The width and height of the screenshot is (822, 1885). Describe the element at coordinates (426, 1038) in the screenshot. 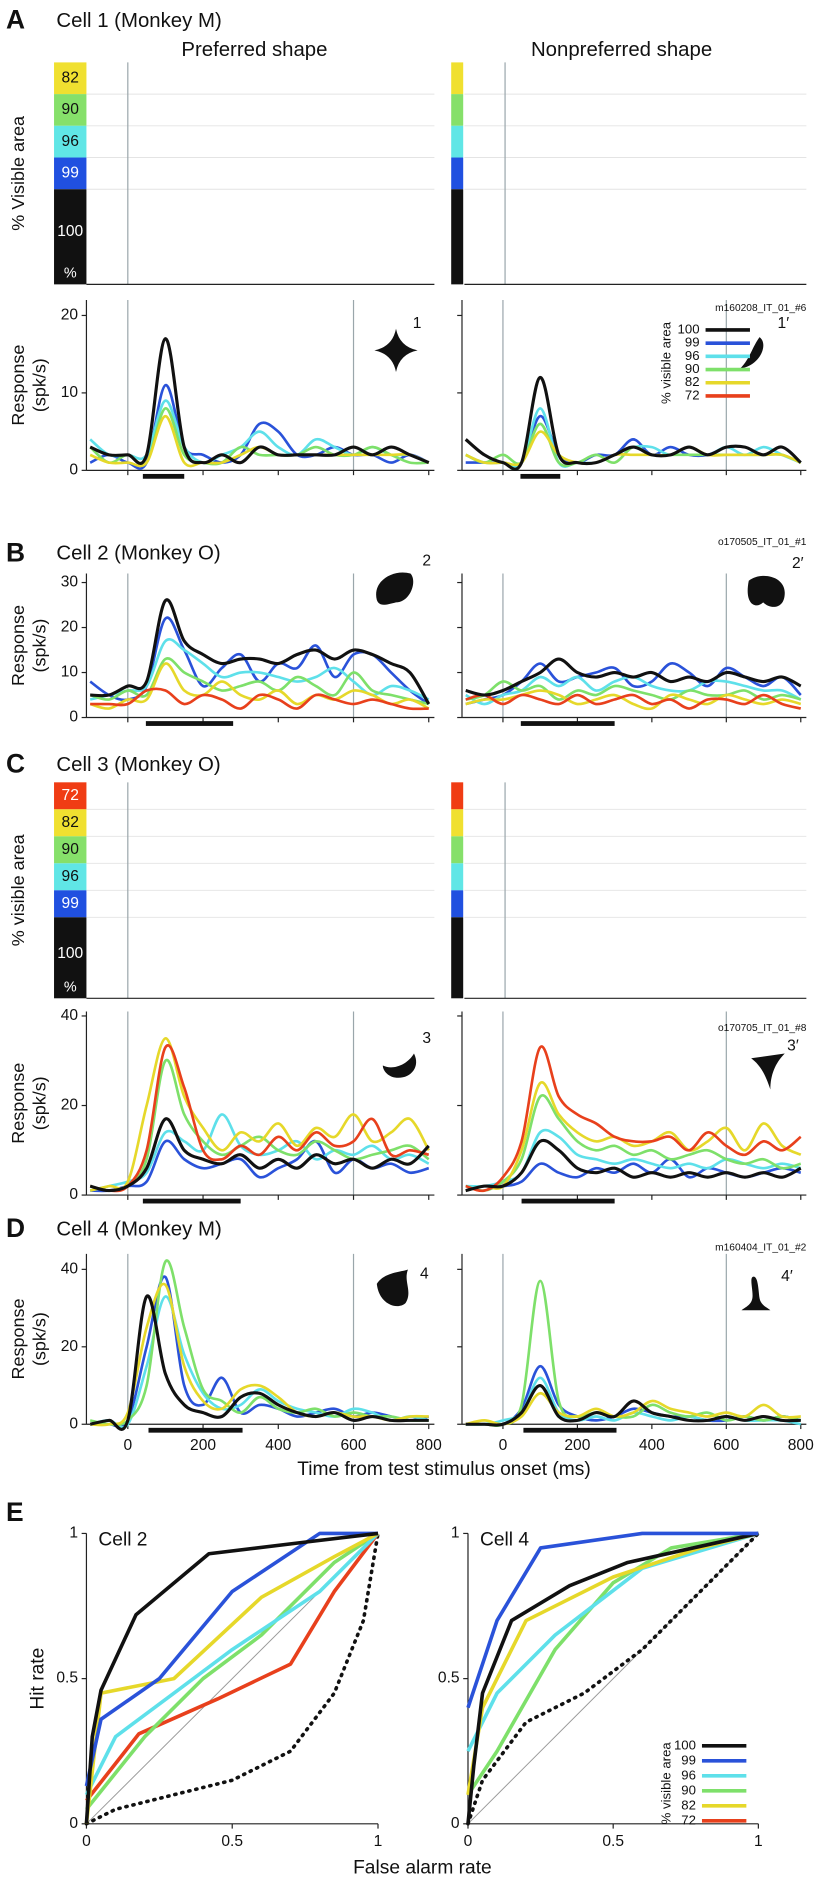

I see `shape-label: 3` at that location.